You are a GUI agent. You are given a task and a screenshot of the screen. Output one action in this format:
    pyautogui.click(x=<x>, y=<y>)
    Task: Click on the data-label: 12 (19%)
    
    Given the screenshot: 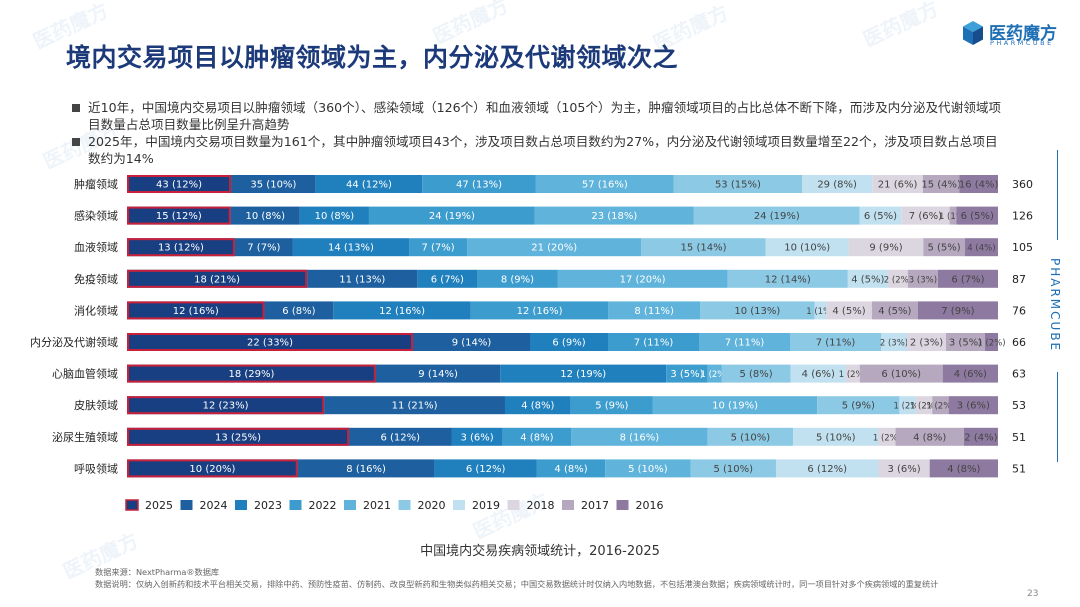 What is the action you would take?
    pyautogui.click(x=583, y=374)
    